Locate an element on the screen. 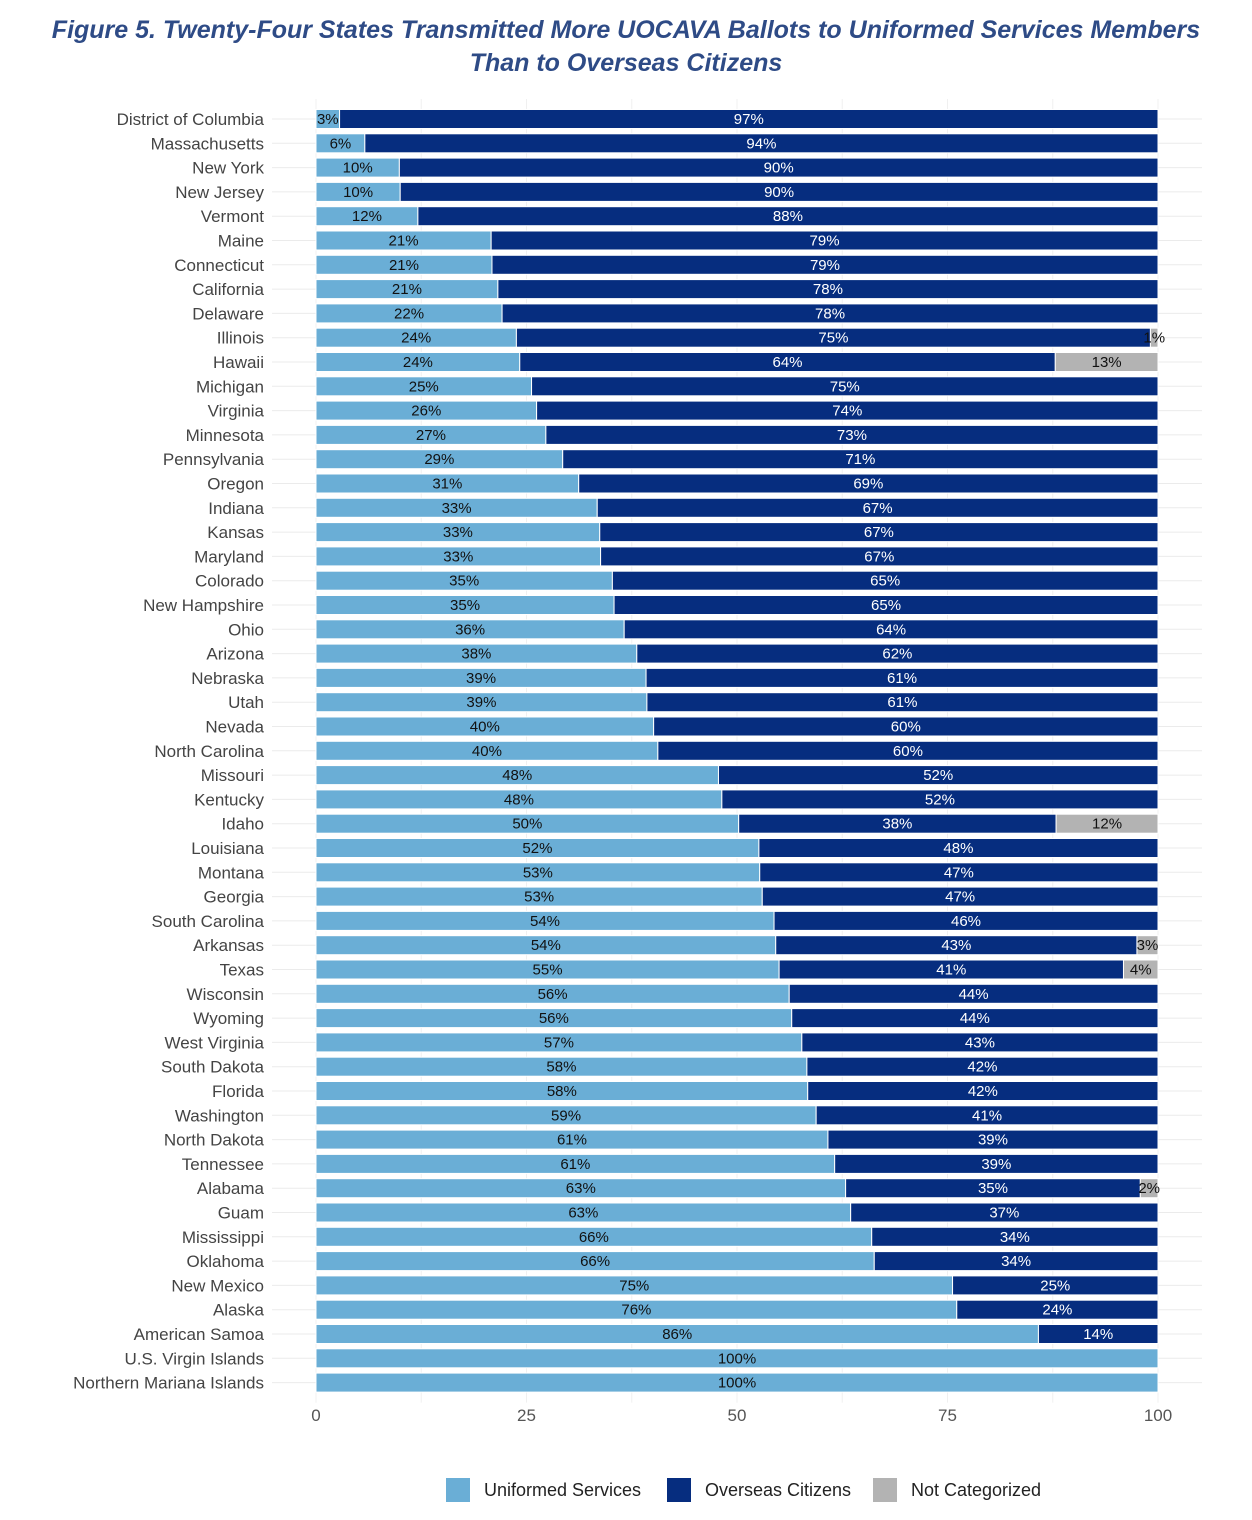  data-label-overseas-citizens: 79% is located at coordinates (825, 265).